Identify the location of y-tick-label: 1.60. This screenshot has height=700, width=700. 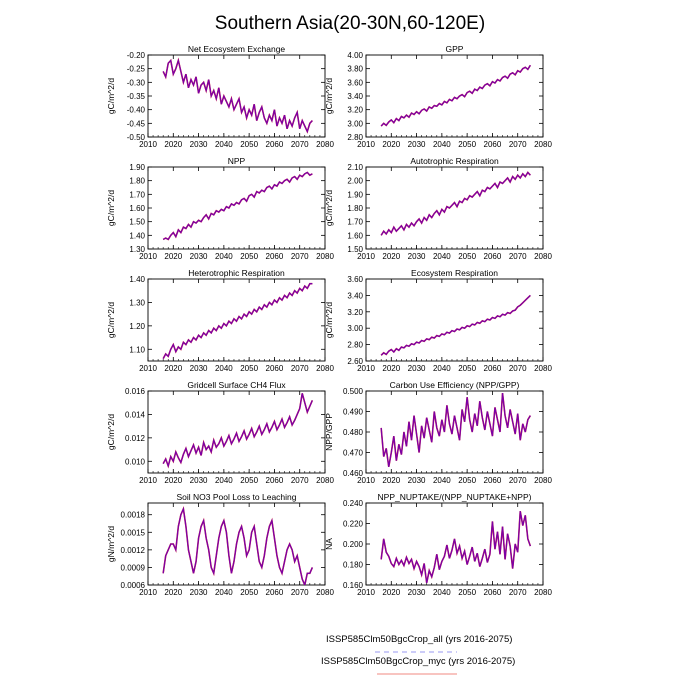
(137, 208).